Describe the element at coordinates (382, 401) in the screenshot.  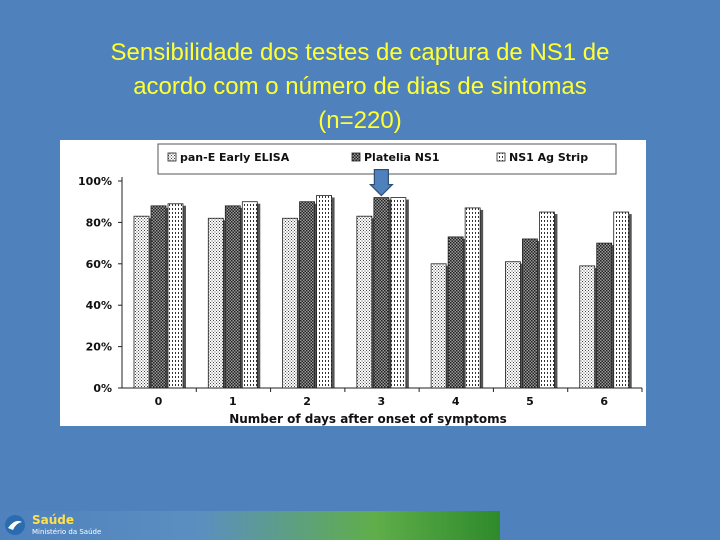
I see `x-tick-label-3: 3` at that location.